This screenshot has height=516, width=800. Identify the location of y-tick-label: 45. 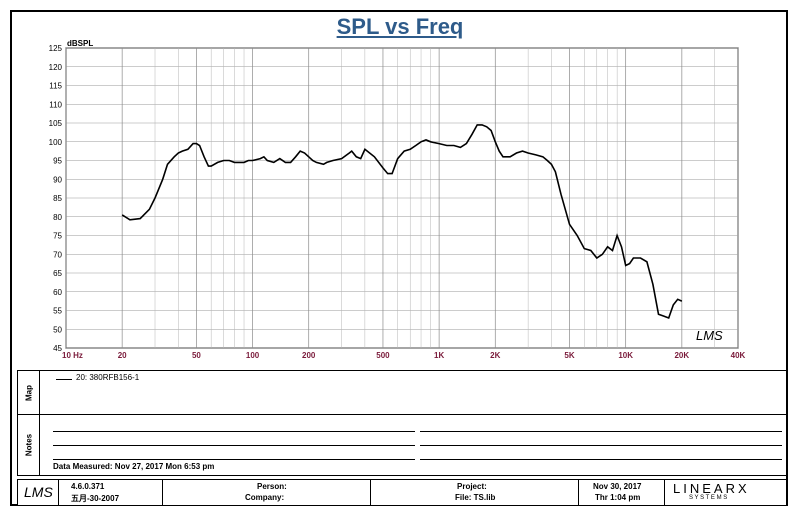
(57, 348).